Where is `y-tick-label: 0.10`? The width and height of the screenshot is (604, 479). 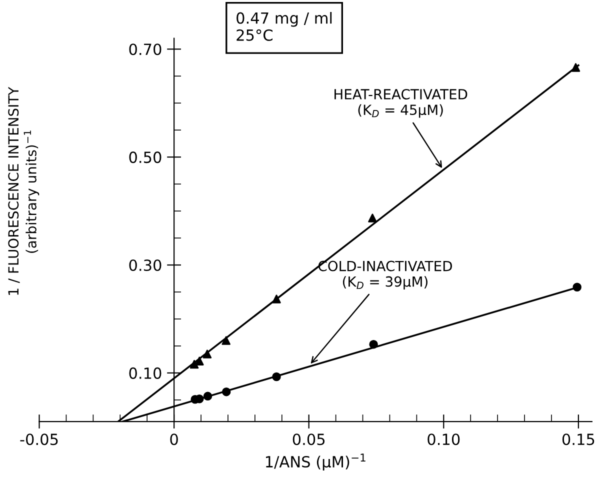
y-tick-label: 0.10 is located at coordinates (145, 373).